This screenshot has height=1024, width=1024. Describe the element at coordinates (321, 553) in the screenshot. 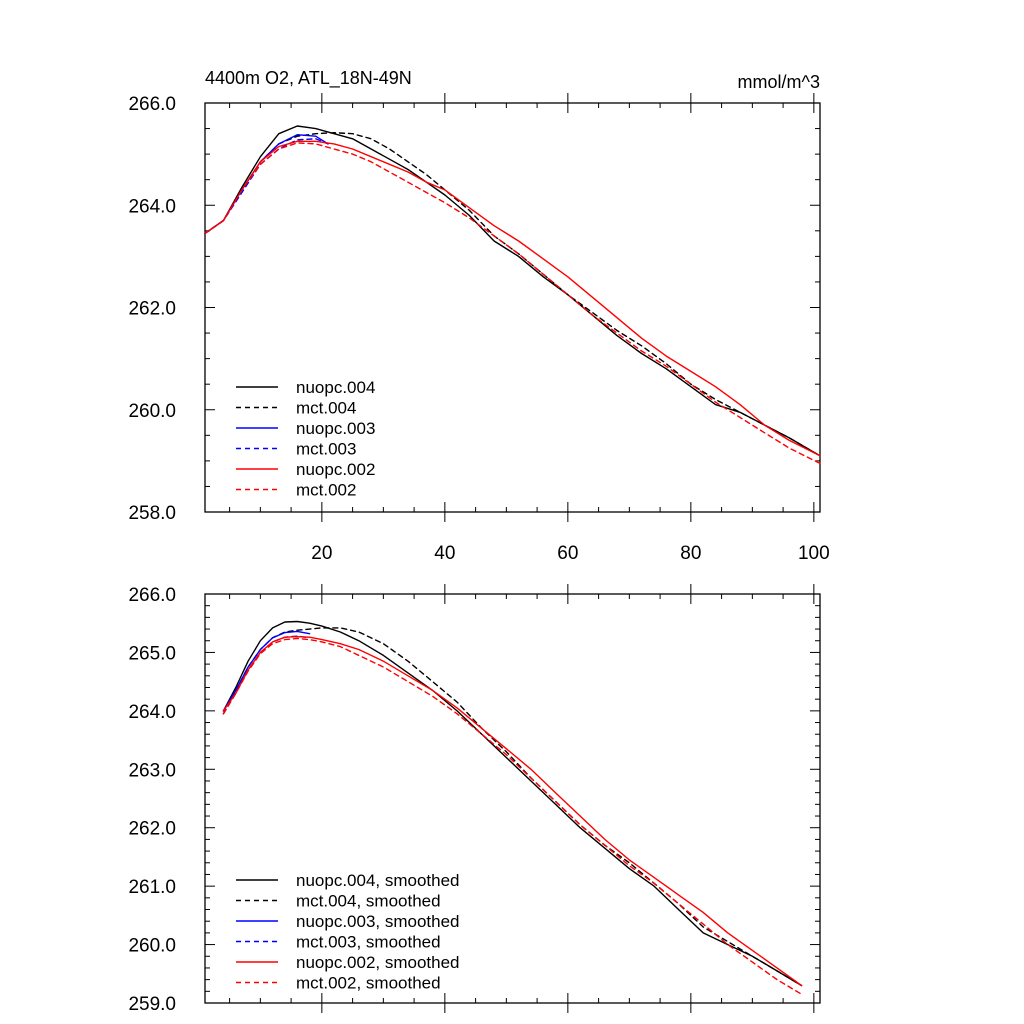

I see `x-tick-label: 20` at that location.